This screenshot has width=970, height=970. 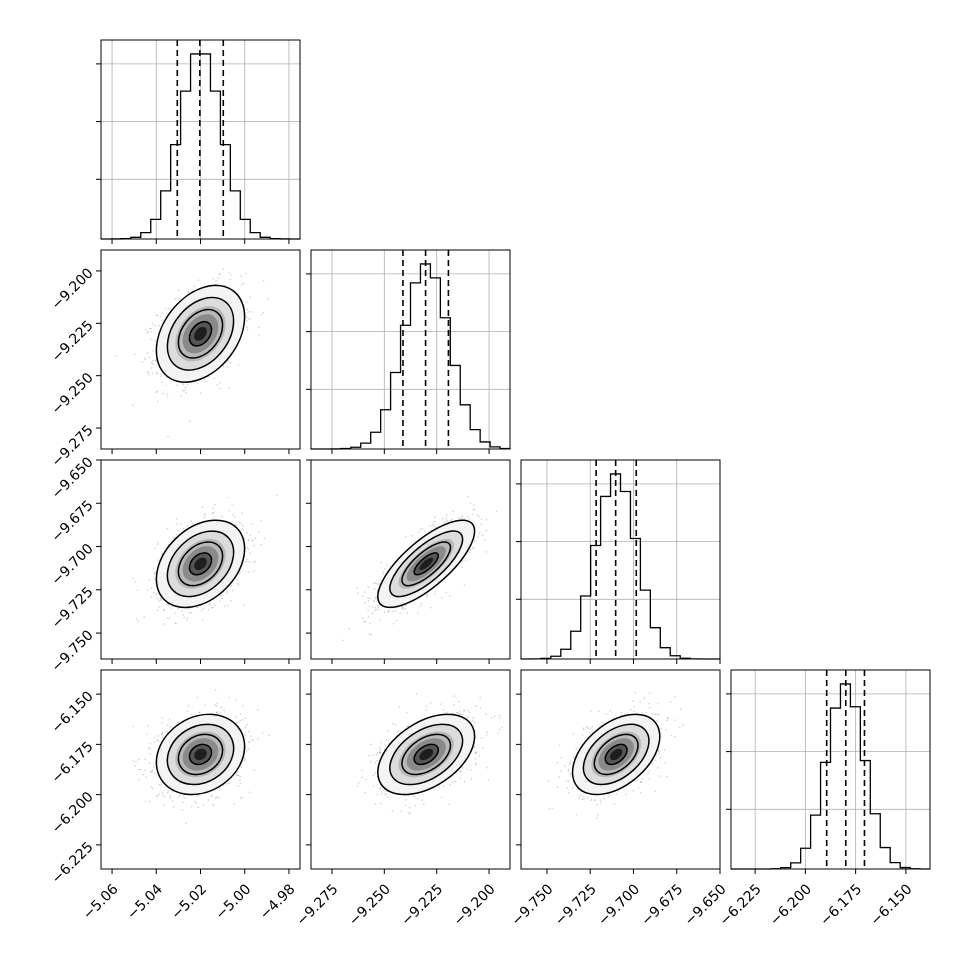 What do you see at coordinates (73, 565) in the screenshot?
I see `ytick-label-3-3: −9.700` at bounding box center [73, 565].